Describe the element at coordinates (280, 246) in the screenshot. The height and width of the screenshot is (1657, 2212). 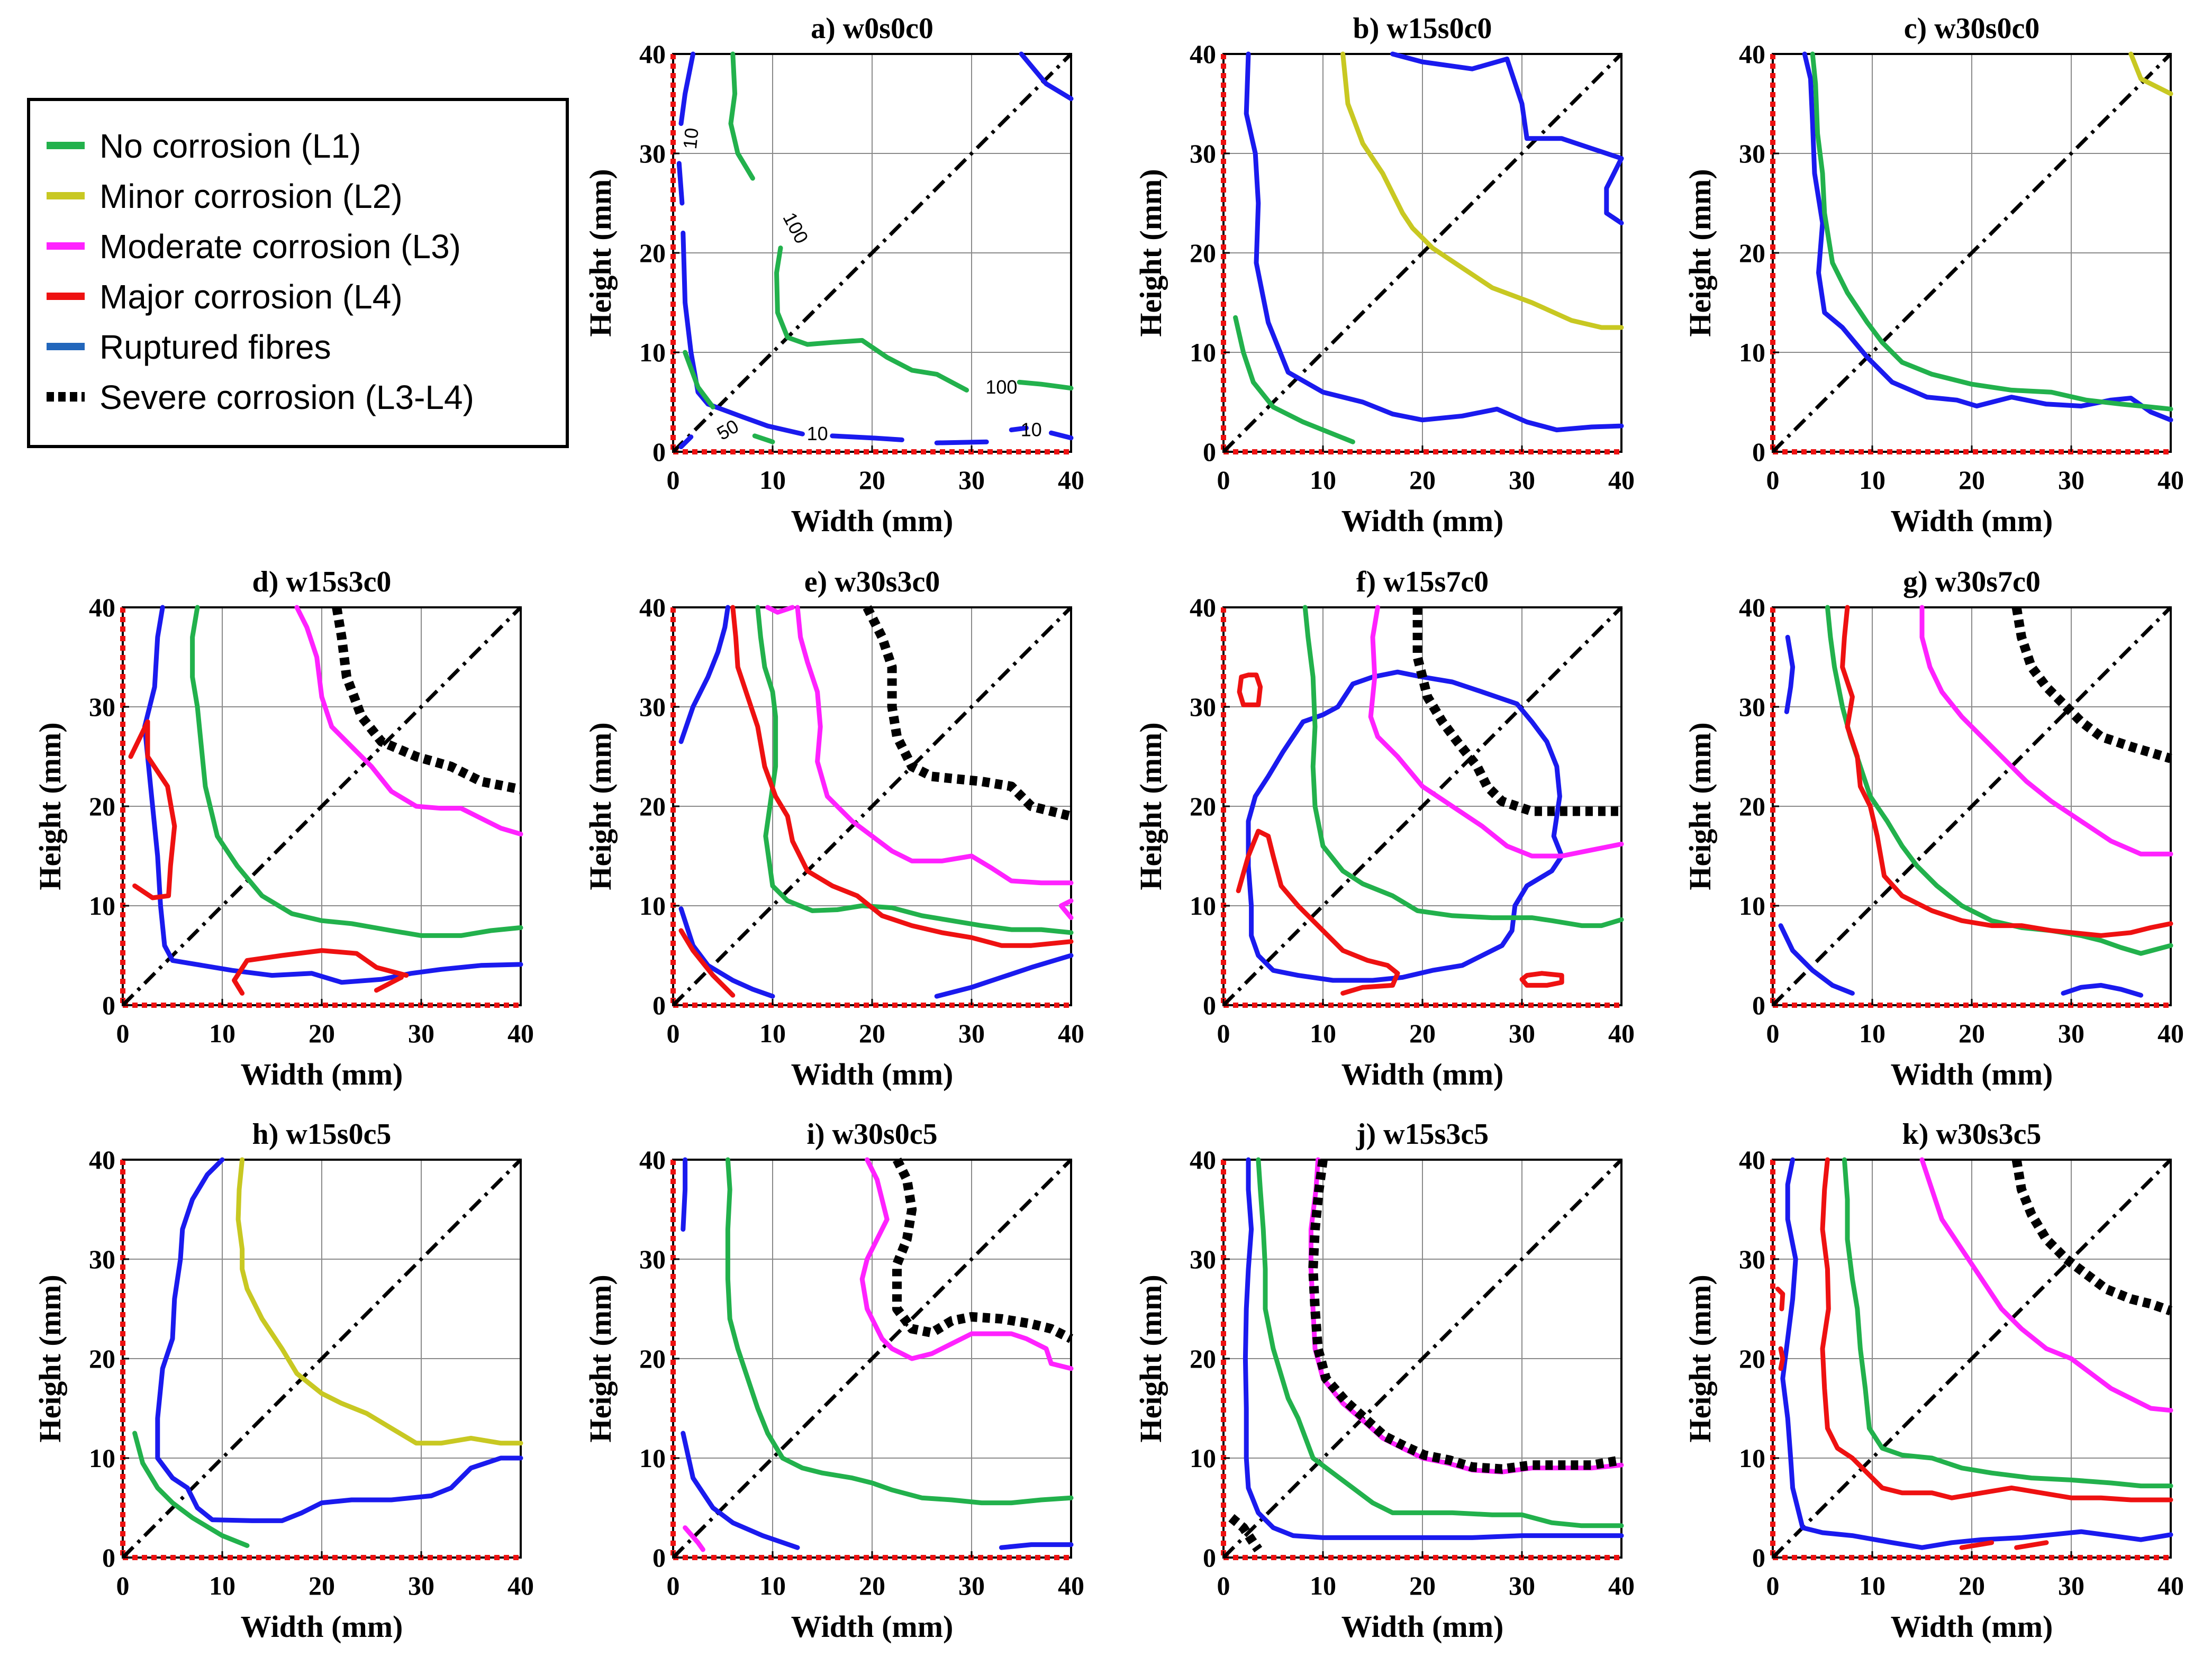
I see `legend-label-l3: Moderate corrosion (L3)` at that location.